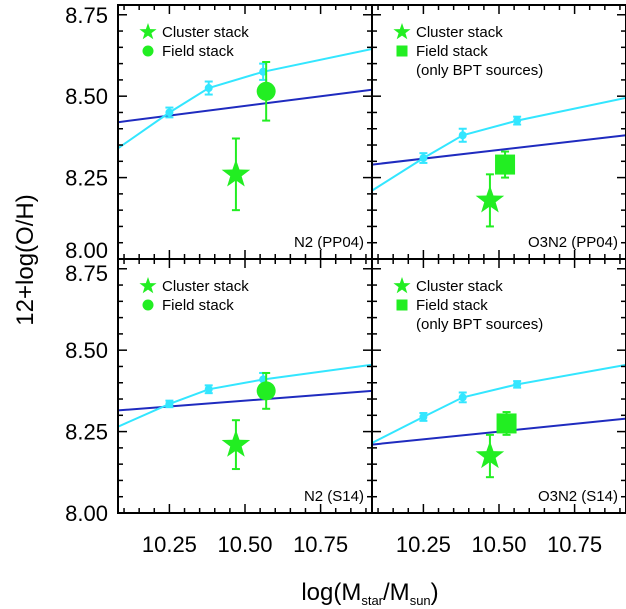 The image size is (626, 609). What do you see at coordinates (25, 259) in the screenshot?
I see `y-axis-label: 12+log(O/H)` at bounding box center [25, 259].